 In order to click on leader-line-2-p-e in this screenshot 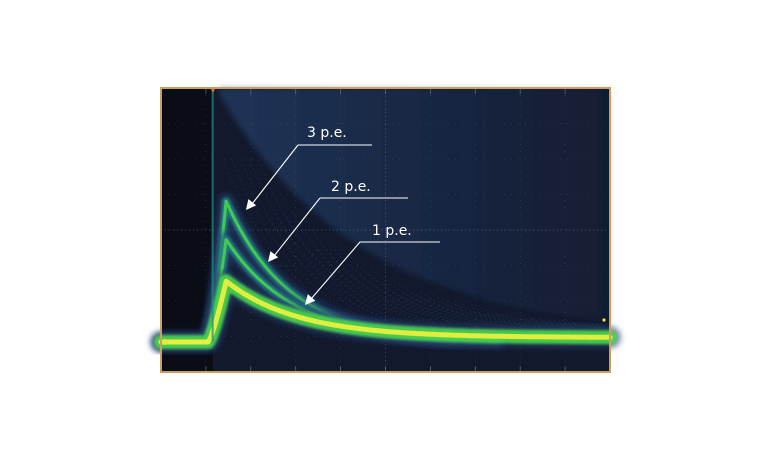, I will do `click(297, 227)`.